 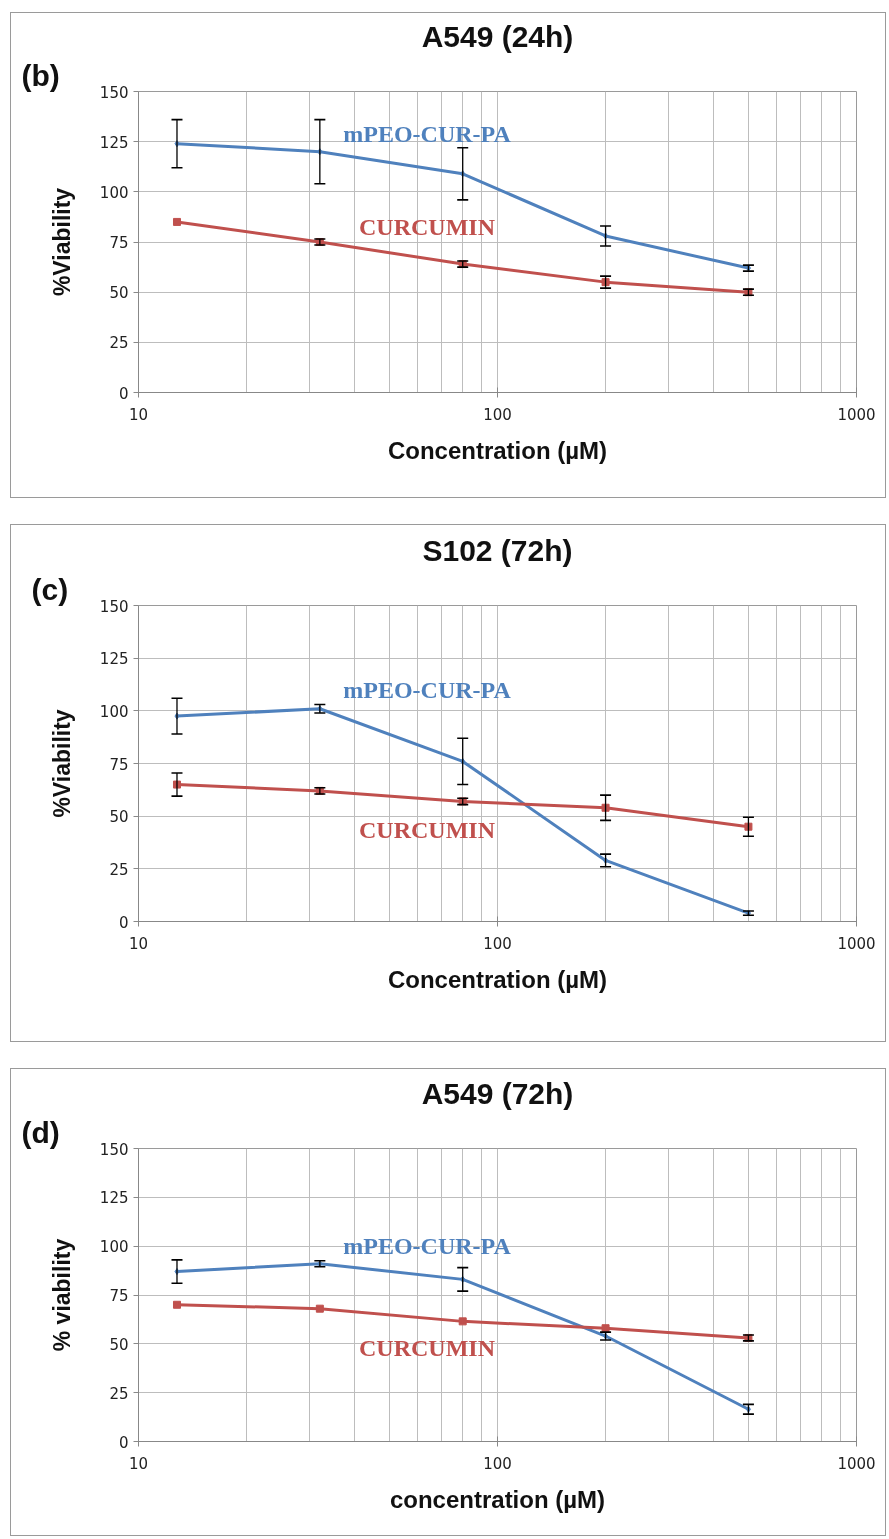 I want to click on text: (b), so click(x=40, y=75).